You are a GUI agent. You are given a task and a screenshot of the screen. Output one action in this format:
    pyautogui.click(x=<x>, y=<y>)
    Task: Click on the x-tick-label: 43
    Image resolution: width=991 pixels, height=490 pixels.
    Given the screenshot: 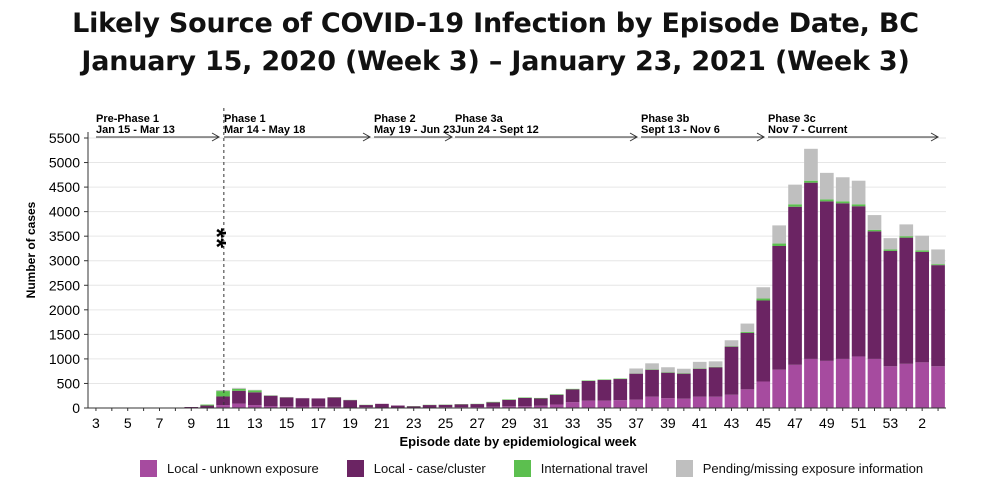 What is the action you would take?
    pyautogui.click(x=732, y=423)
    